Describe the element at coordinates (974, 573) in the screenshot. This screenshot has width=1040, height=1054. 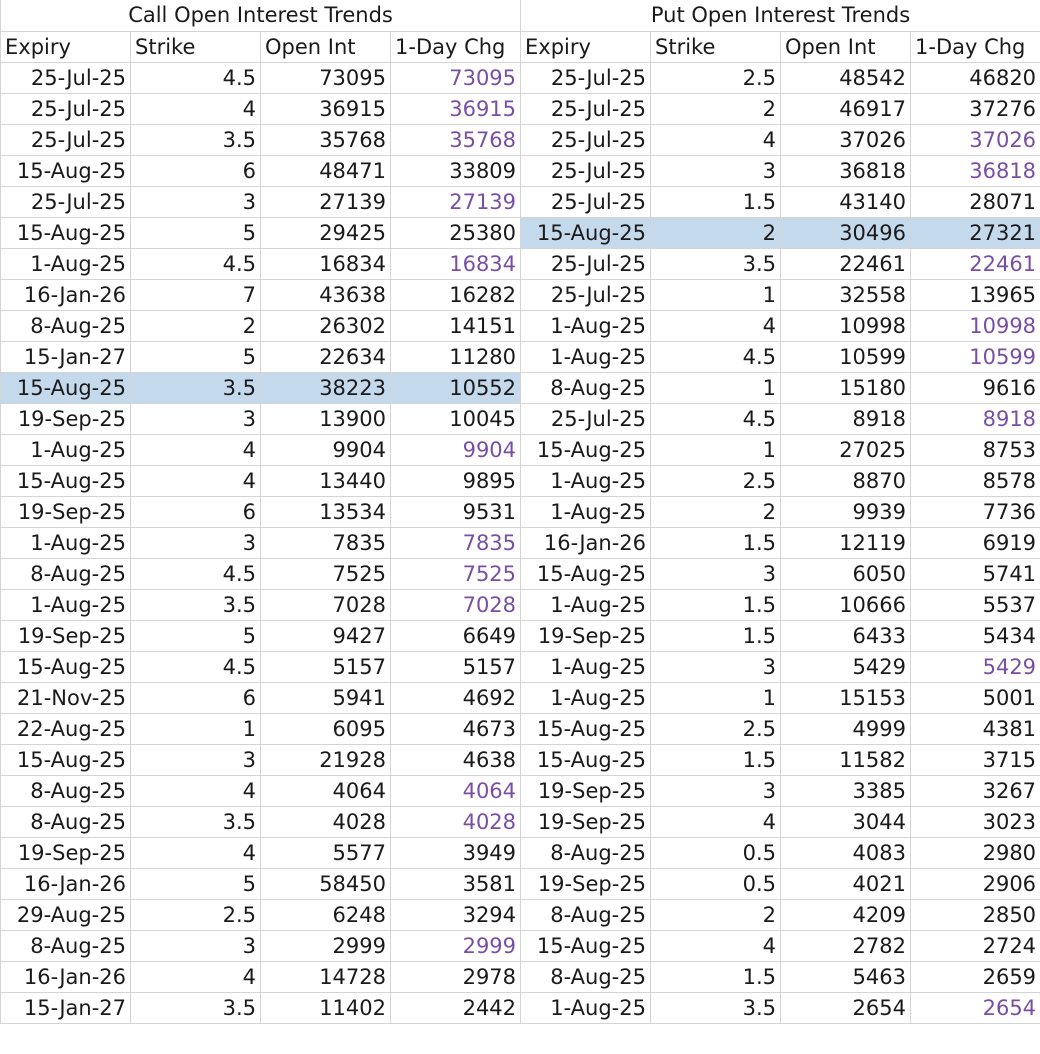
I see `day-change-cell: 5741` at that location.